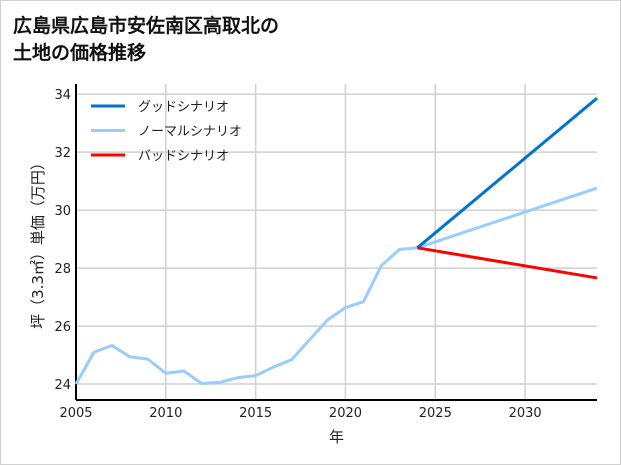  What do you see at coordinates (62, 269) in the screenshot?
I see `y-tick-label: 28` at bounding box center [62, 269].